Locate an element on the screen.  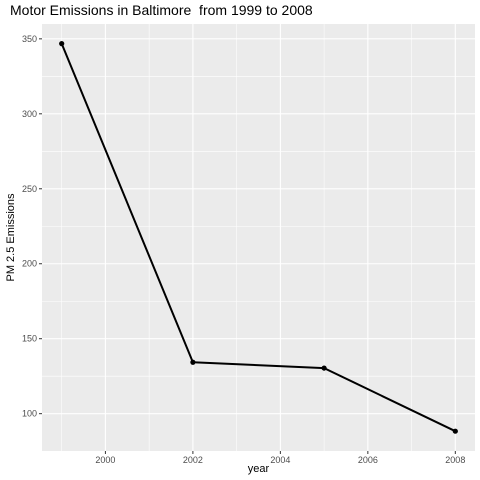
x-tick-label: 2000 is located at coordinates (105, 460).